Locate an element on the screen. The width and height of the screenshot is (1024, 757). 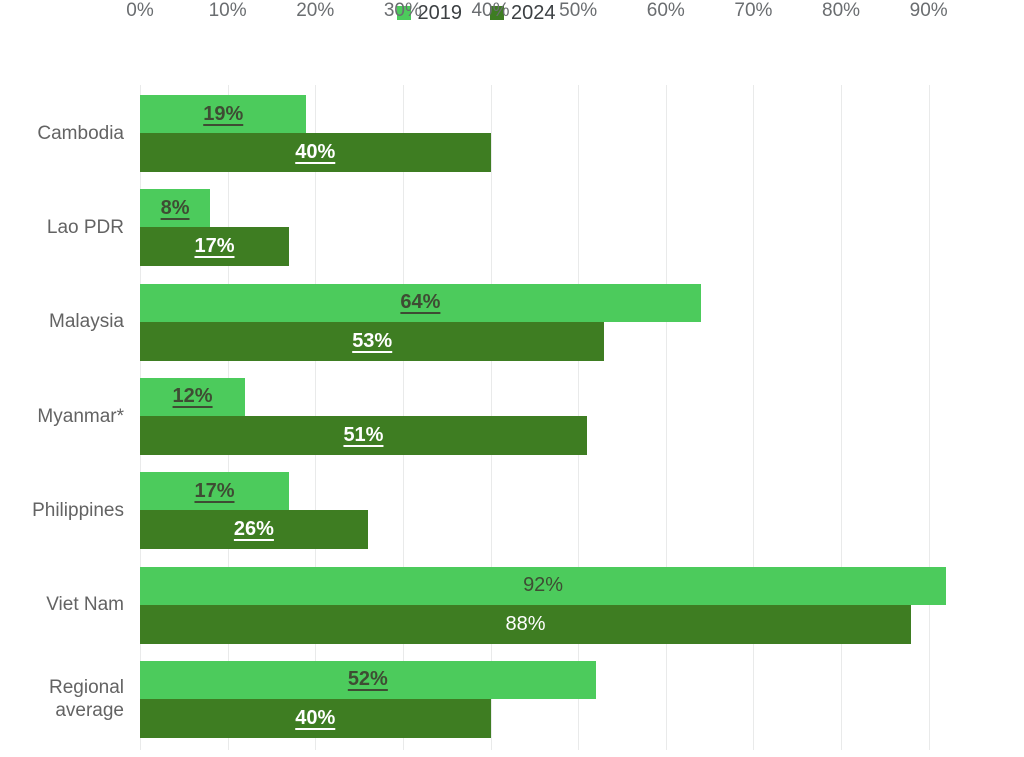
bar-2019-viet-nam: 92% is located at coordinates (543, 585).